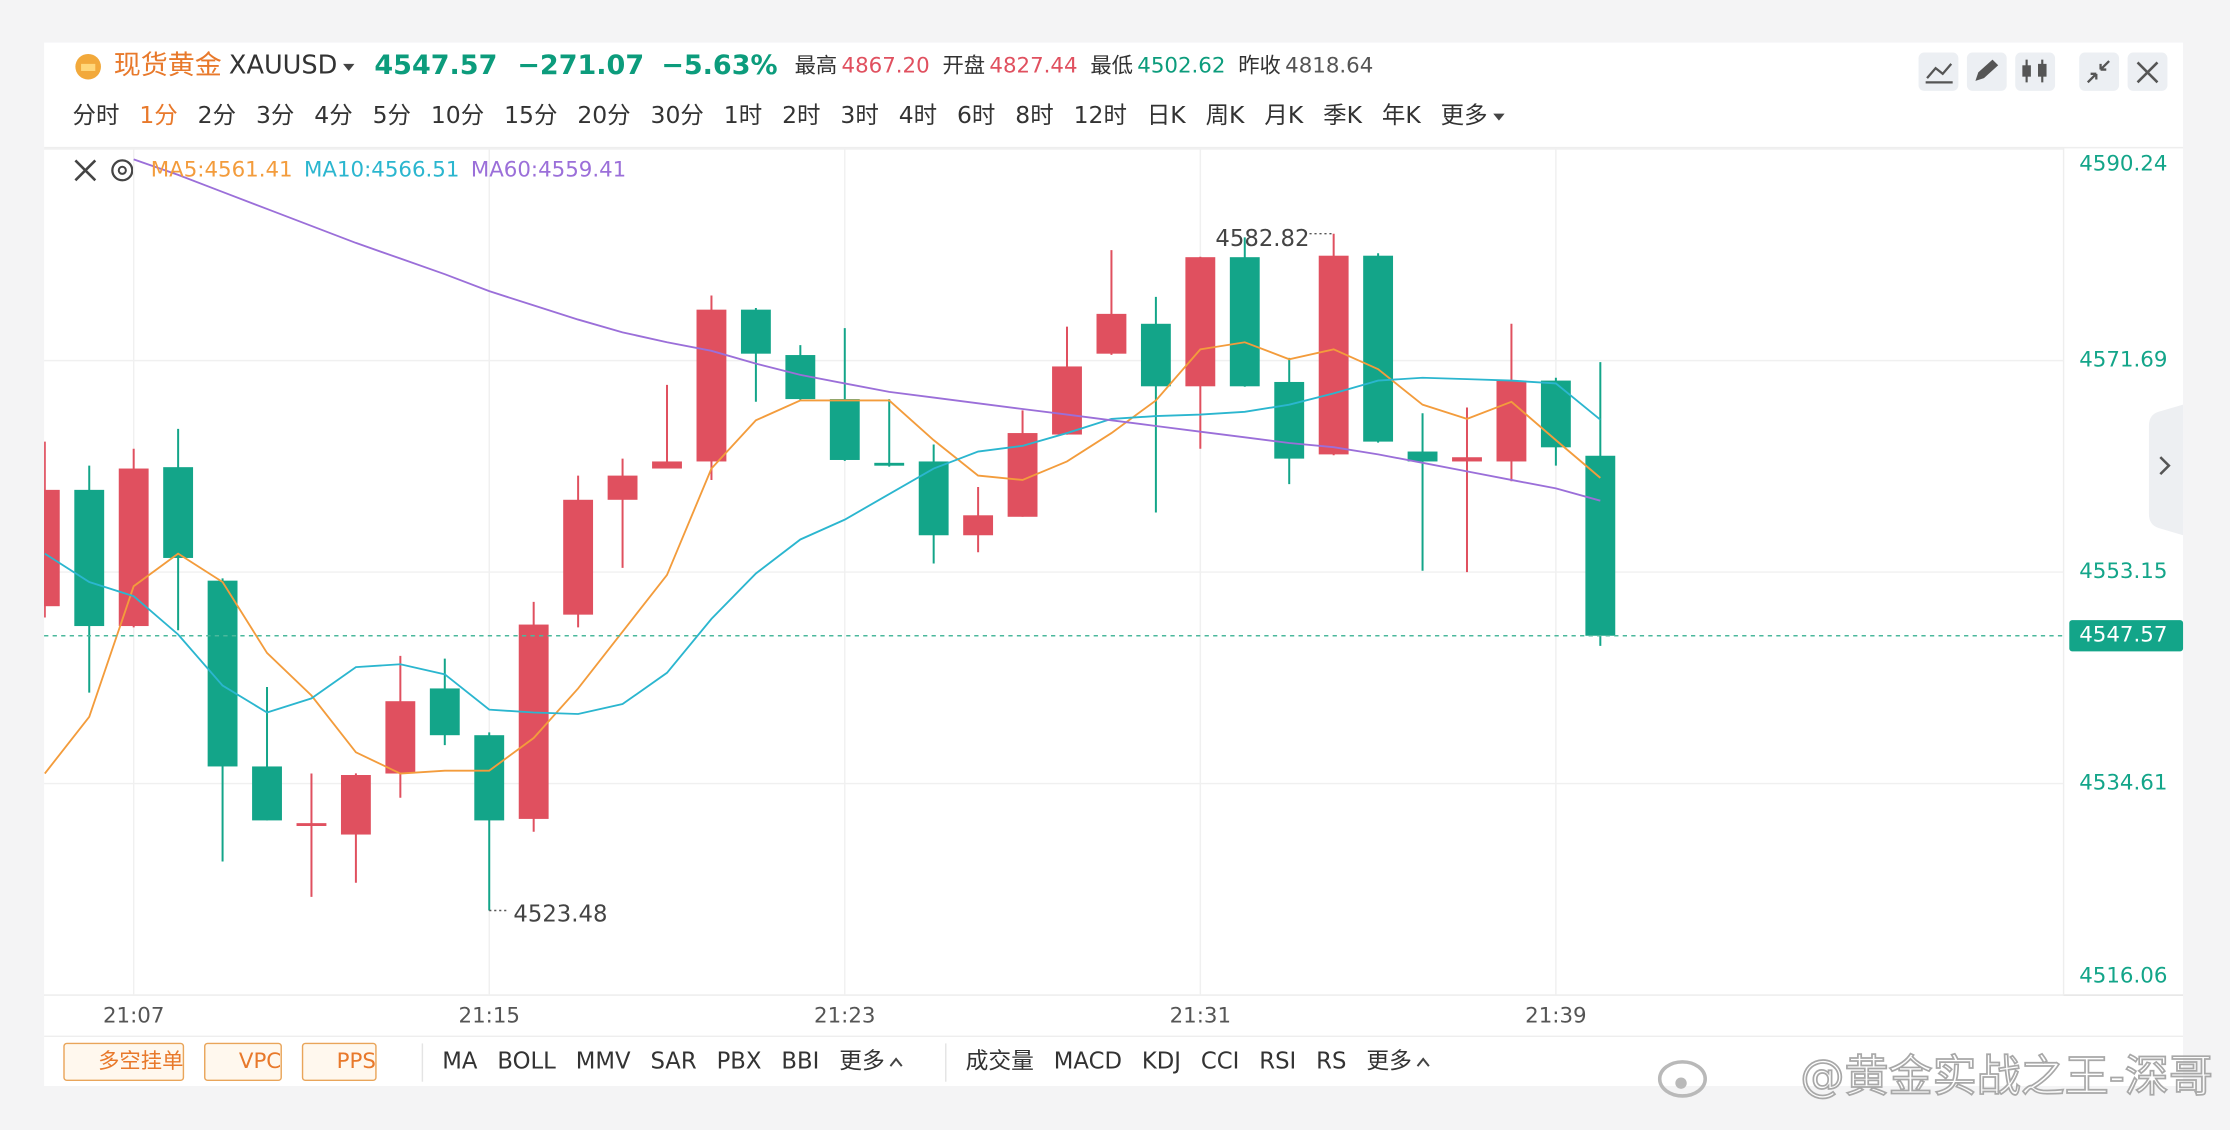  What do you see at coordinates (800, 1061) in the screenshot?
I see `indicator-tab: BBI` at bounding box center [800, 1061].